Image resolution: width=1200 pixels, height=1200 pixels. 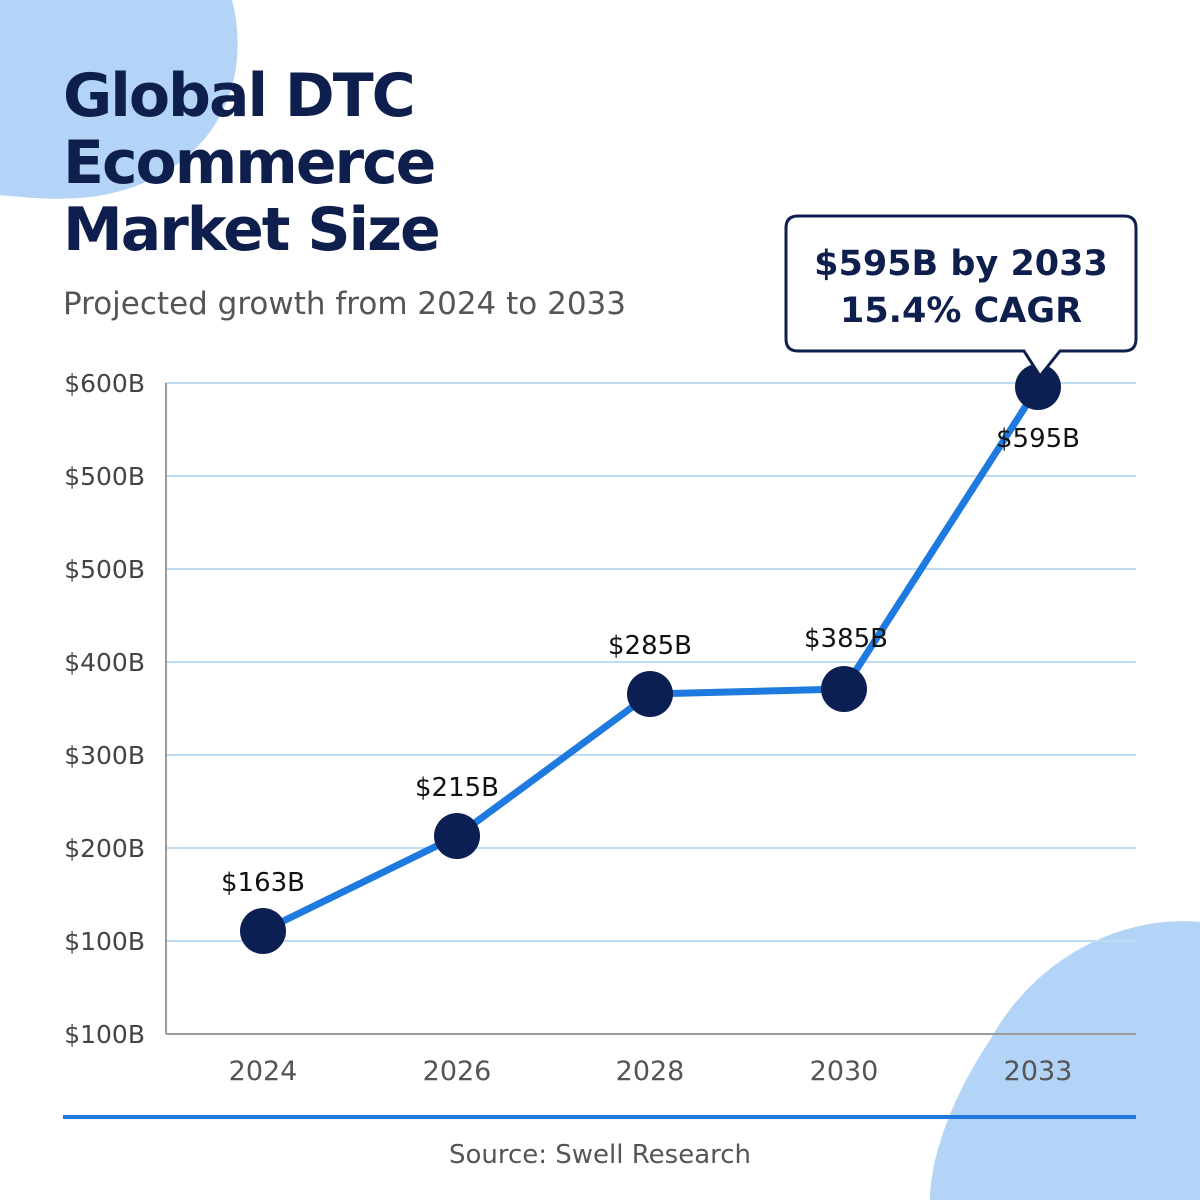 What do you see at coordinates (1038, 439) in the screenshot?
I see `data-point-label: $595B` at bounding box center [1038, 439].